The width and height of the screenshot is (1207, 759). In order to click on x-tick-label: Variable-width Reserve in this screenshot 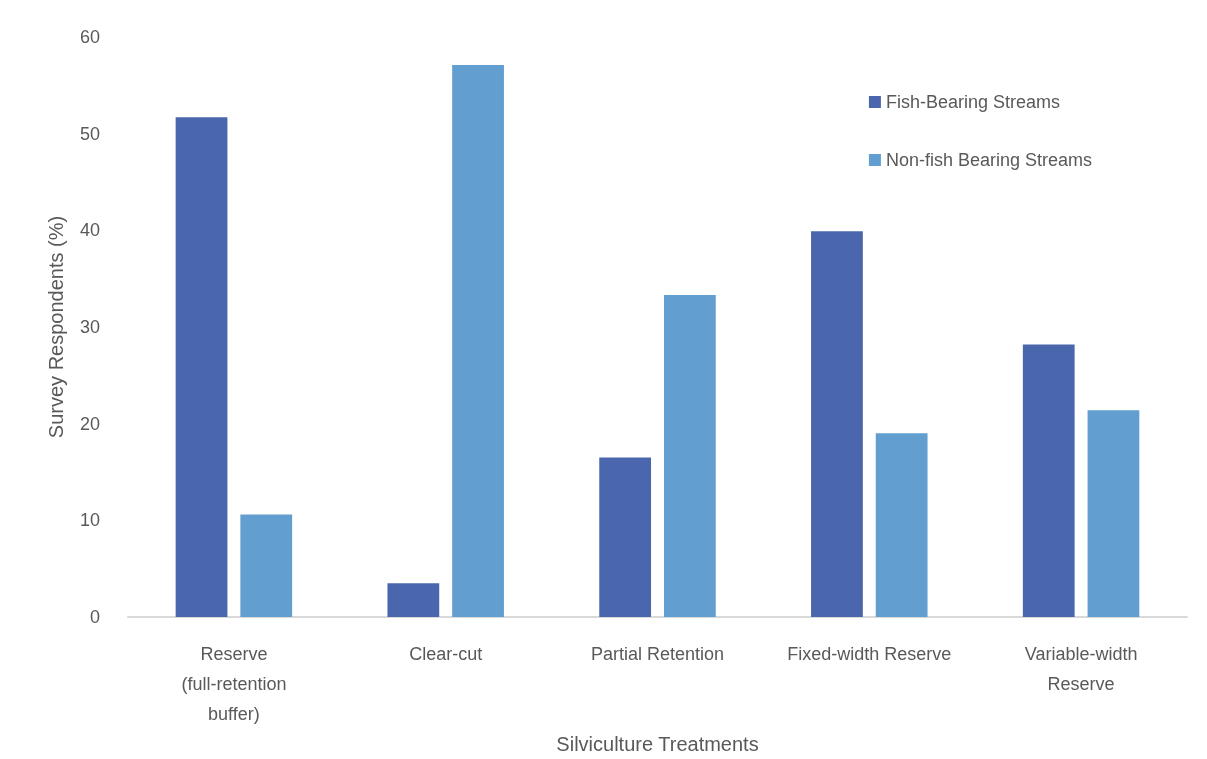, I will do `click(1081, 669)`.